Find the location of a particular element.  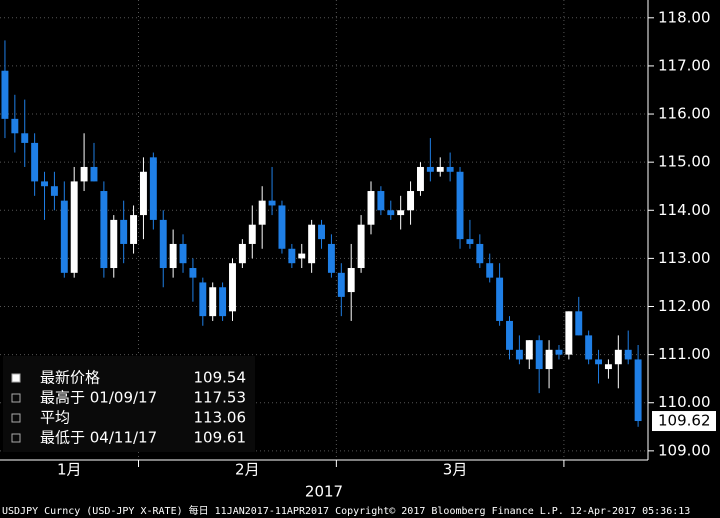

x-tick-label: 2月 is located at coordinates (247, 470).